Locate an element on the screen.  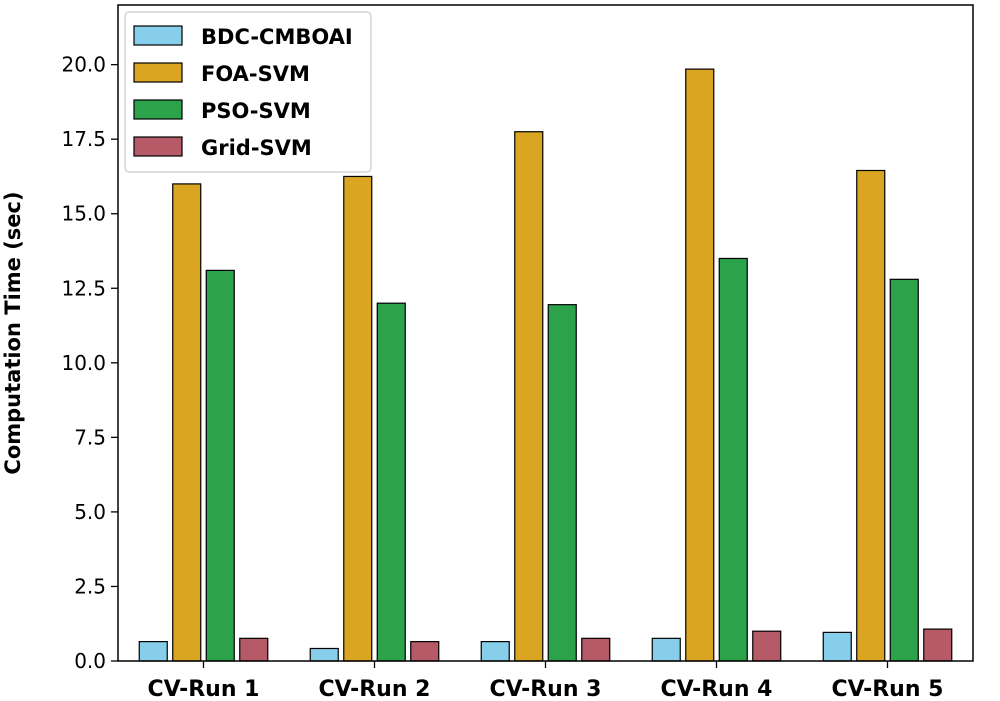
legend-swatch-bdc-cmboai is located at coordinates (158, 35).